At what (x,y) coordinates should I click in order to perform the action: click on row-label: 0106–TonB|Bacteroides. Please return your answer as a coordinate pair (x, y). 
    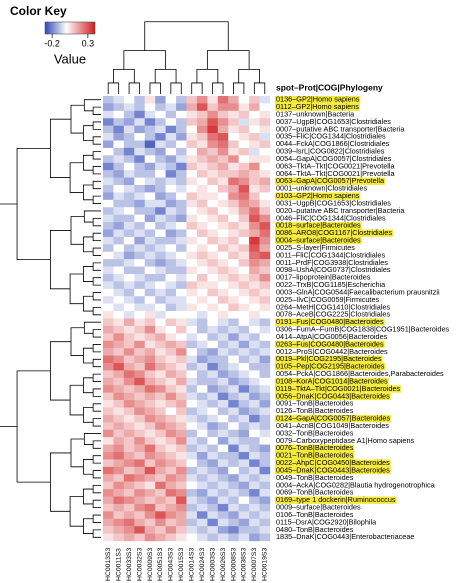
    Looking at the image, I should click on (315, 514).